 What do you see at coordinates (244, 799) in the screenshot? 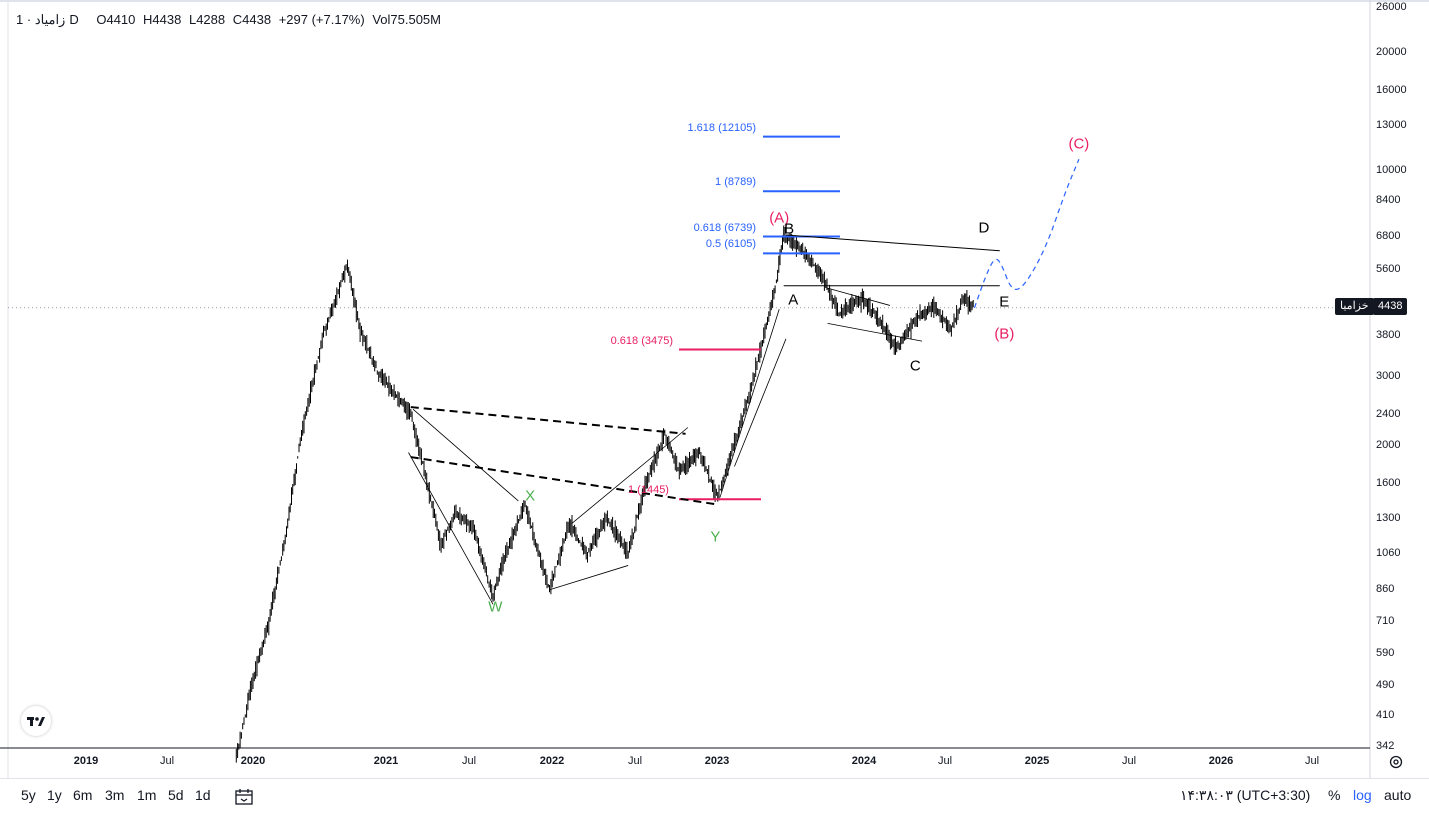
I see `date-range-icon` at bounding box center [244, 799].